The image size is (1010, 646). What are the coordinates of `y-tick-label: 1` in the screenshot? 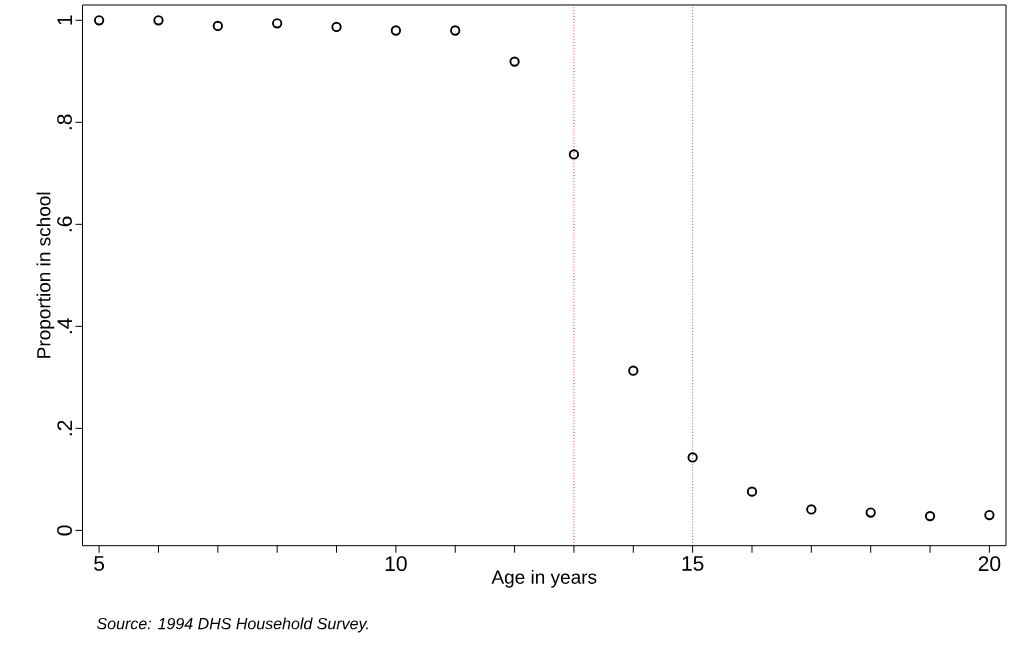 It's located at (64, 20).